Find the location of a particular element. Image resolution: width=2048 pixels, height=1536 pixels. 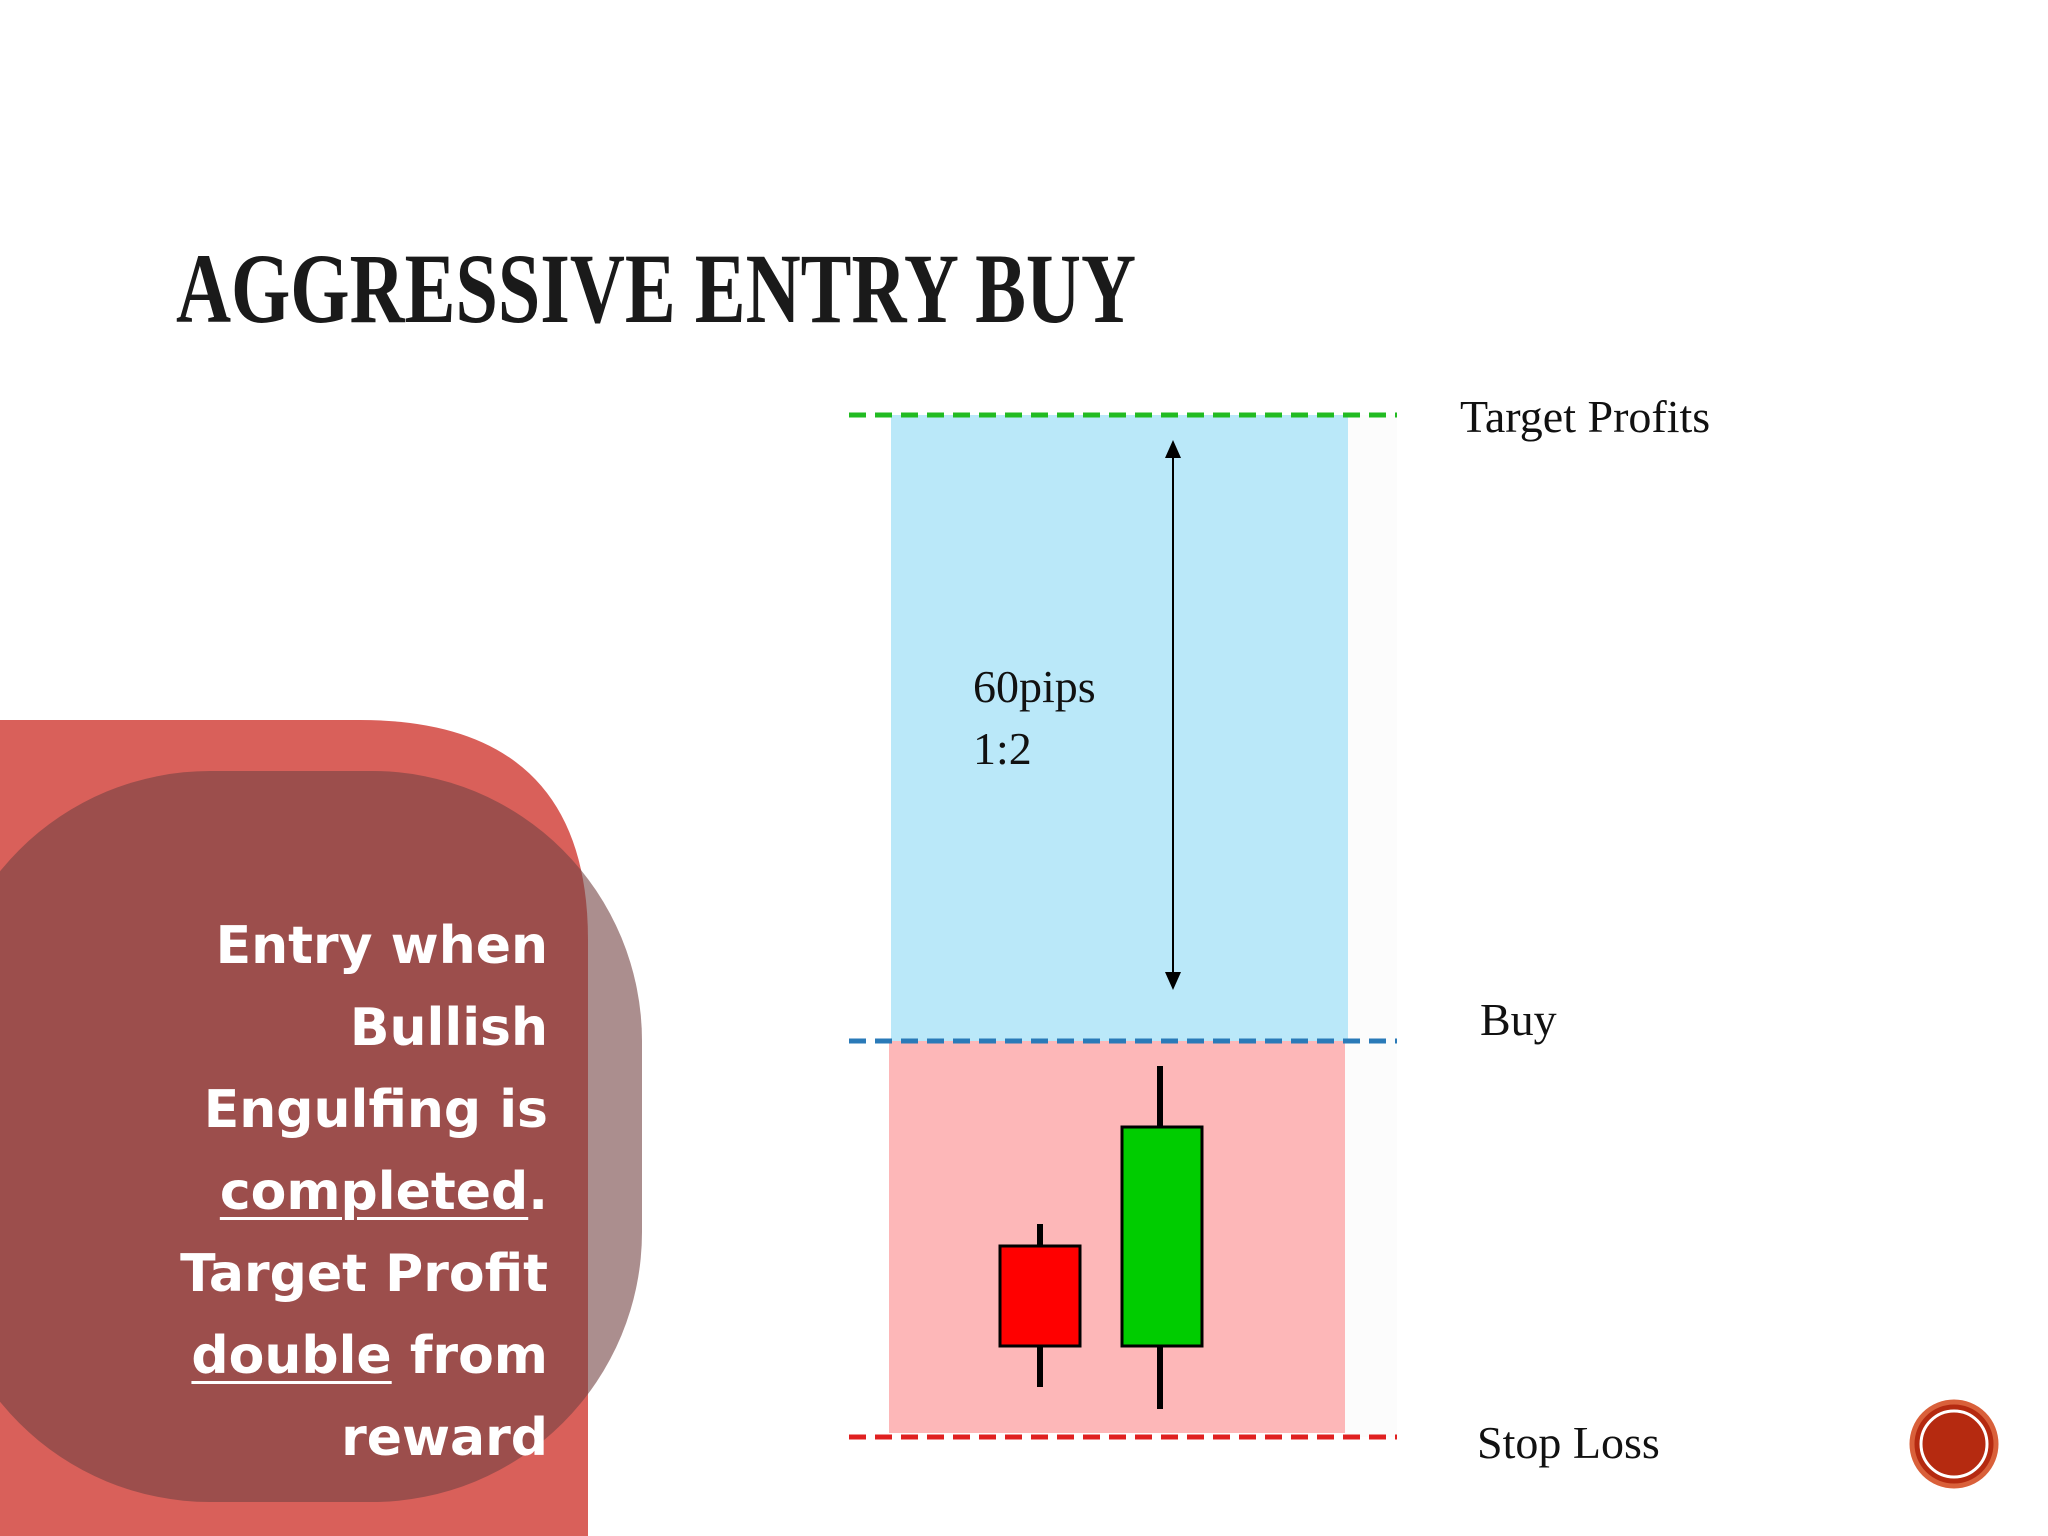

slide-title: AGGRESSIVE ENTRY BUY is located at coordinates (656, 288).